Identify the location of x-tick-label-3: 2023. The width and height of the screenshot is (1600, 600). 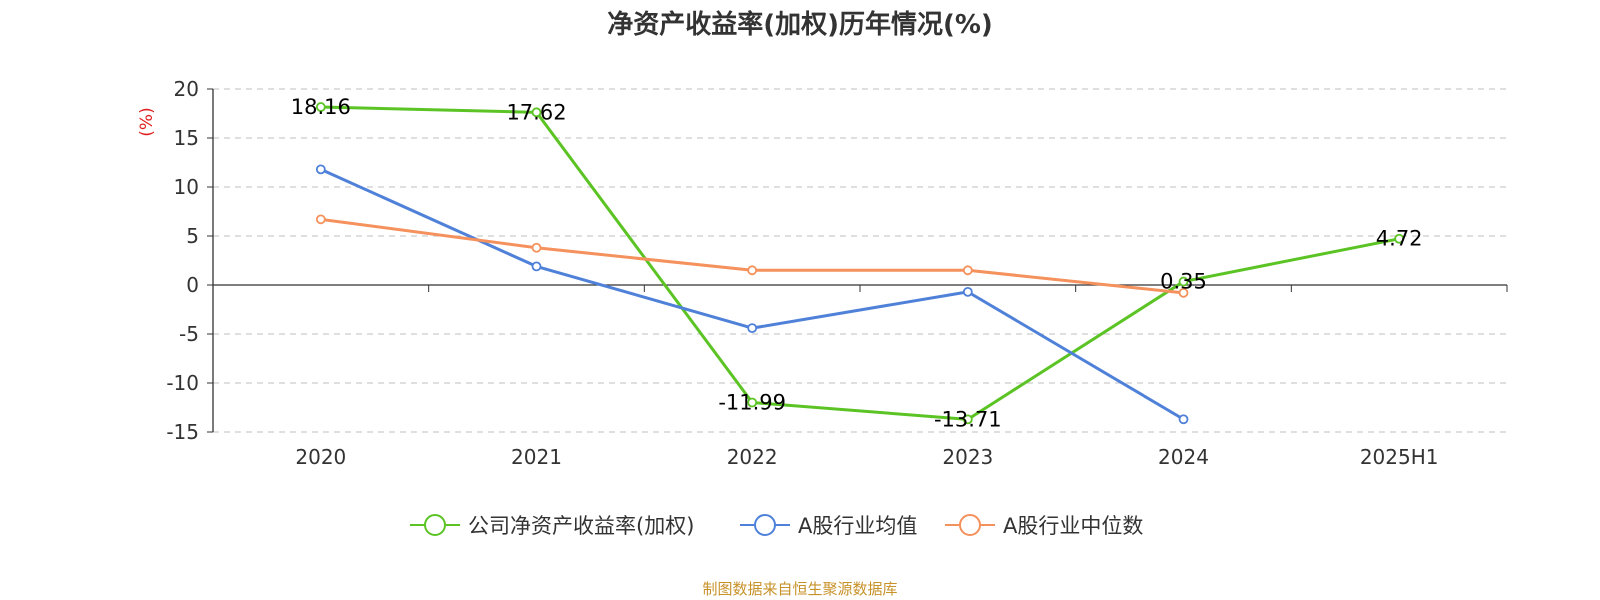
(967, 457).